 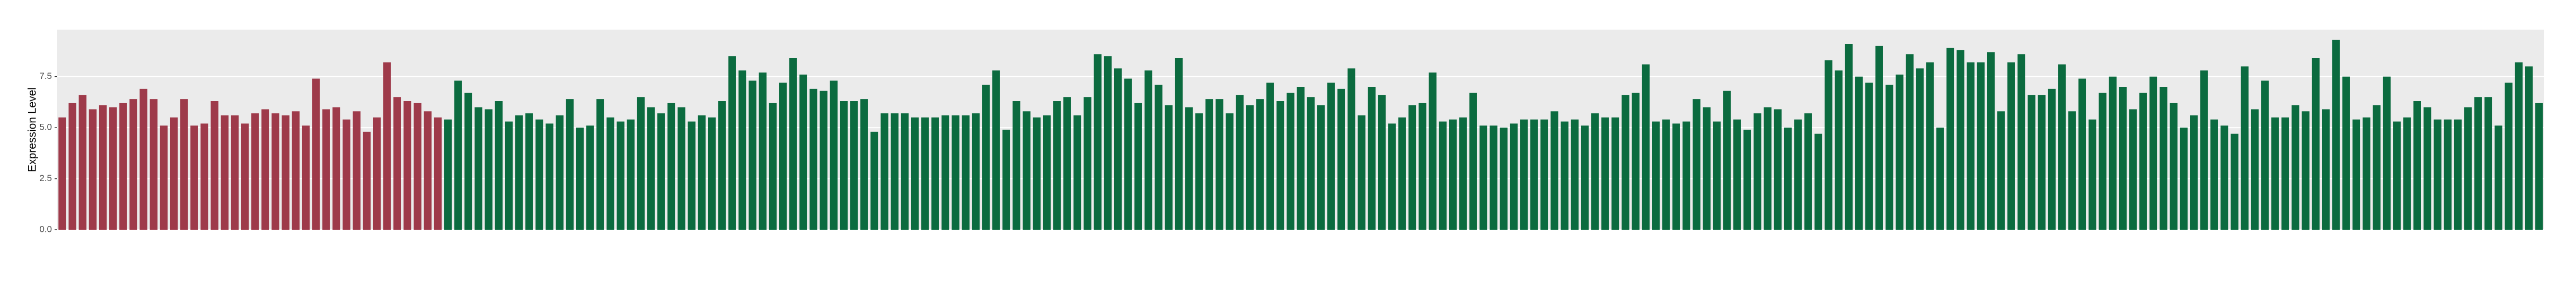 I want to click on y-axis-label: Expression Level, so click(x=33, y=129).